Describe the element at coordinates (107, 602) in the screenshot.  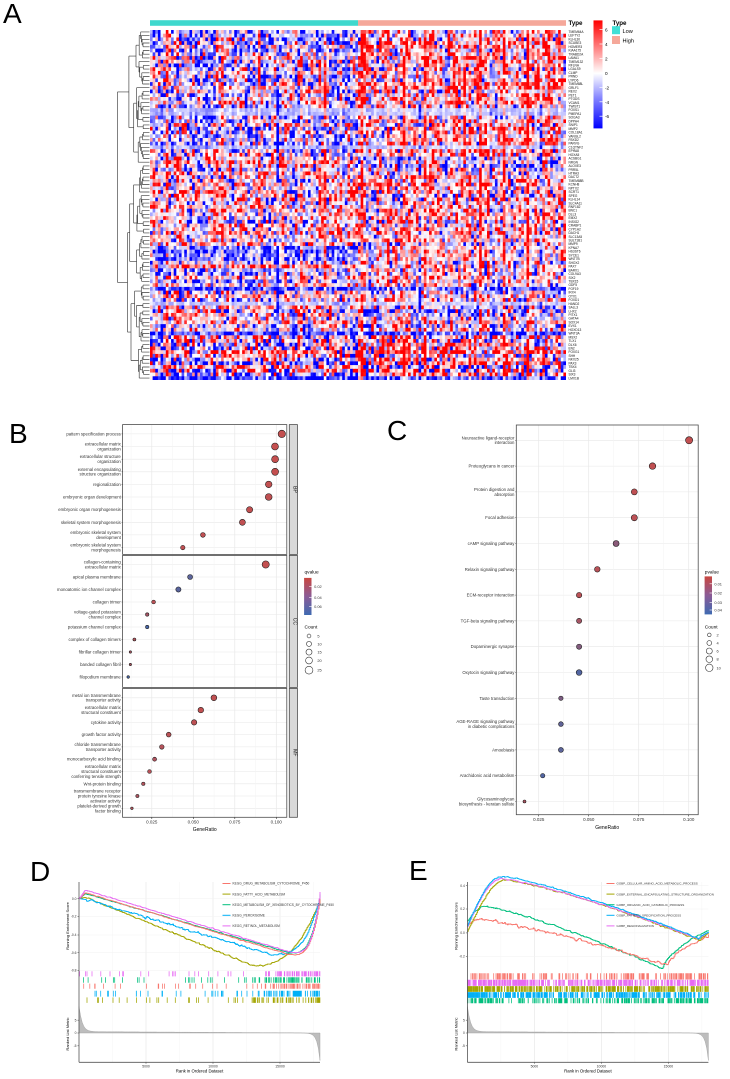
I see `svg-text: collagen trimer` at that location.